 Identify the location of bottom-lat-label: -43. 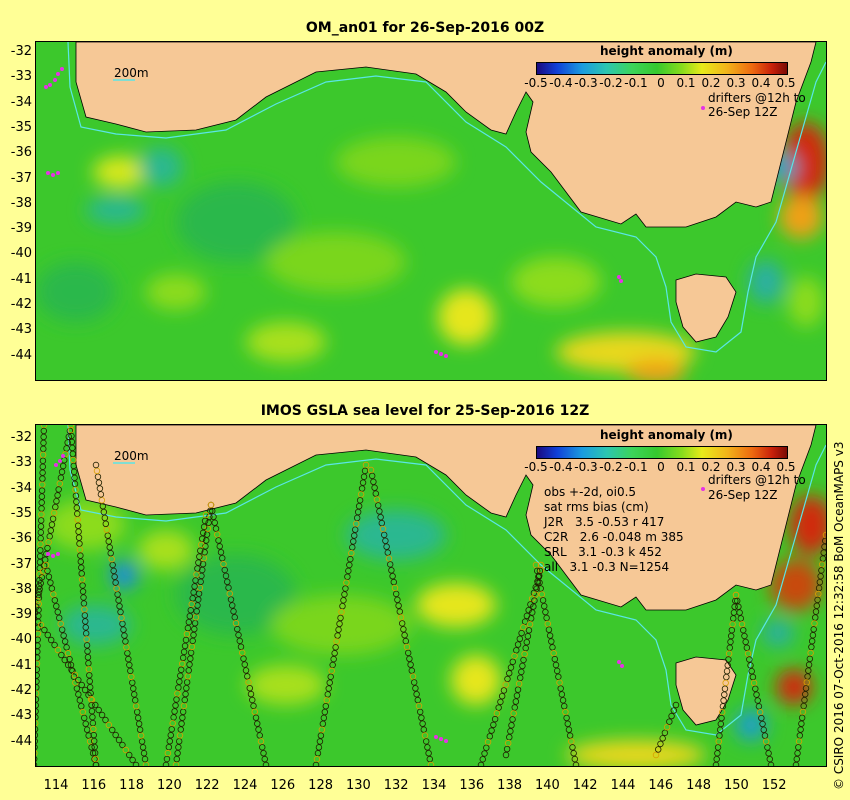
(21, 716).